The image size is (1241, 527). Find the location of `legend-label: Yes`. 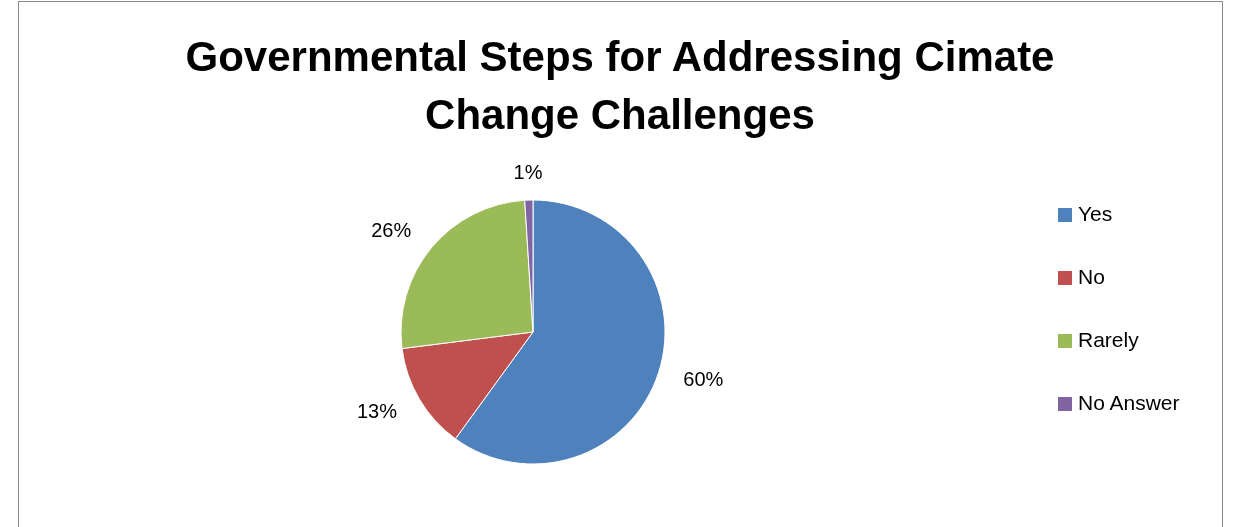

legend-label: Yes is located at coordinates (1095, 213).